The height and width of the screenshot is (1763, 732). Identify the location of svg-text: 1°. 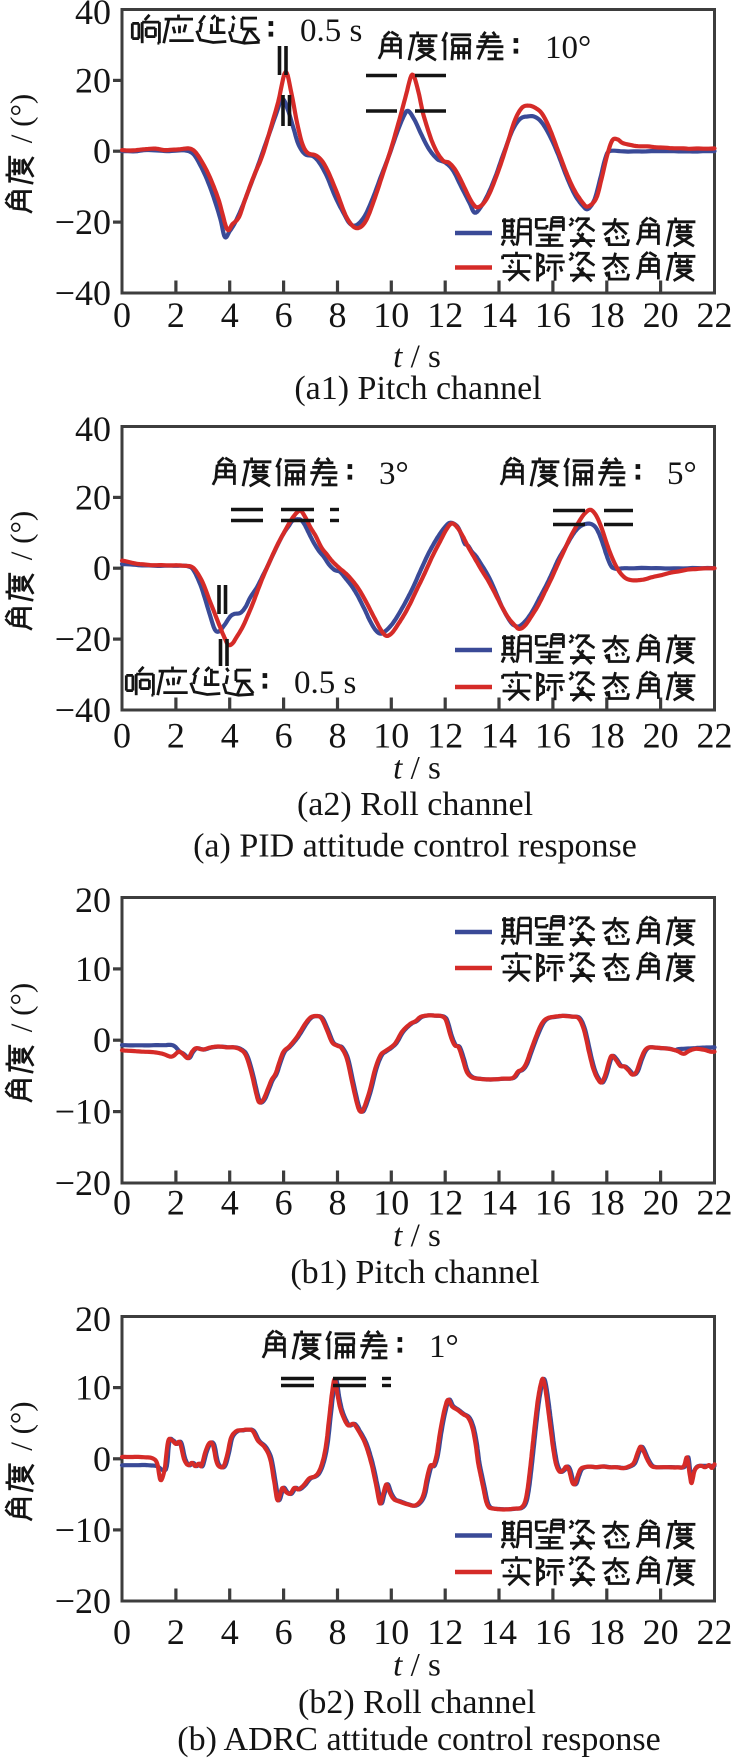
(444, 1347).